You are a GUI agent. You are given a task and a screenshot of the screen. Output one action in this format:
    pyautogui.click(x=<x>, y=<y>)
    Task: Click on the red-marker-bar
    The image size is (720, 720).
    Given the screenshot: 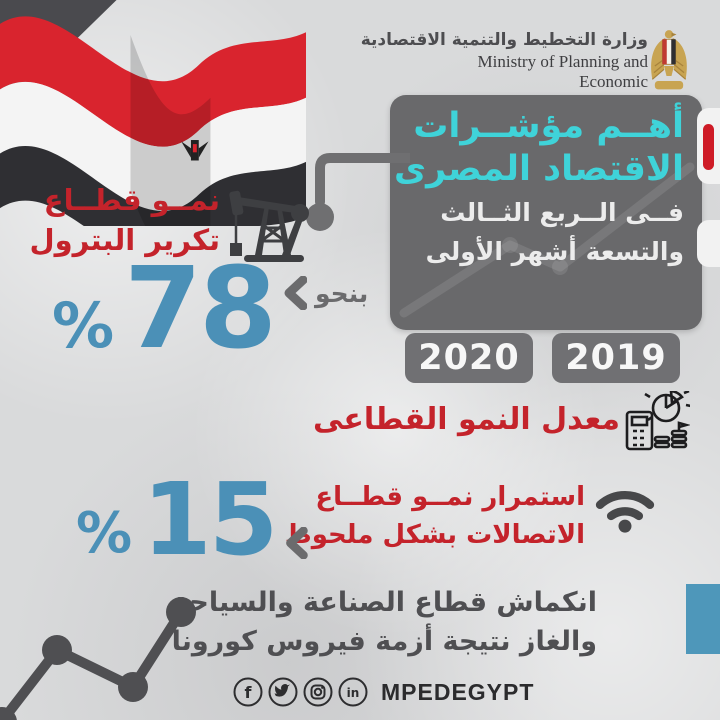 What is the action you would take?
    pyautogui.click(x=708, y=147)
    